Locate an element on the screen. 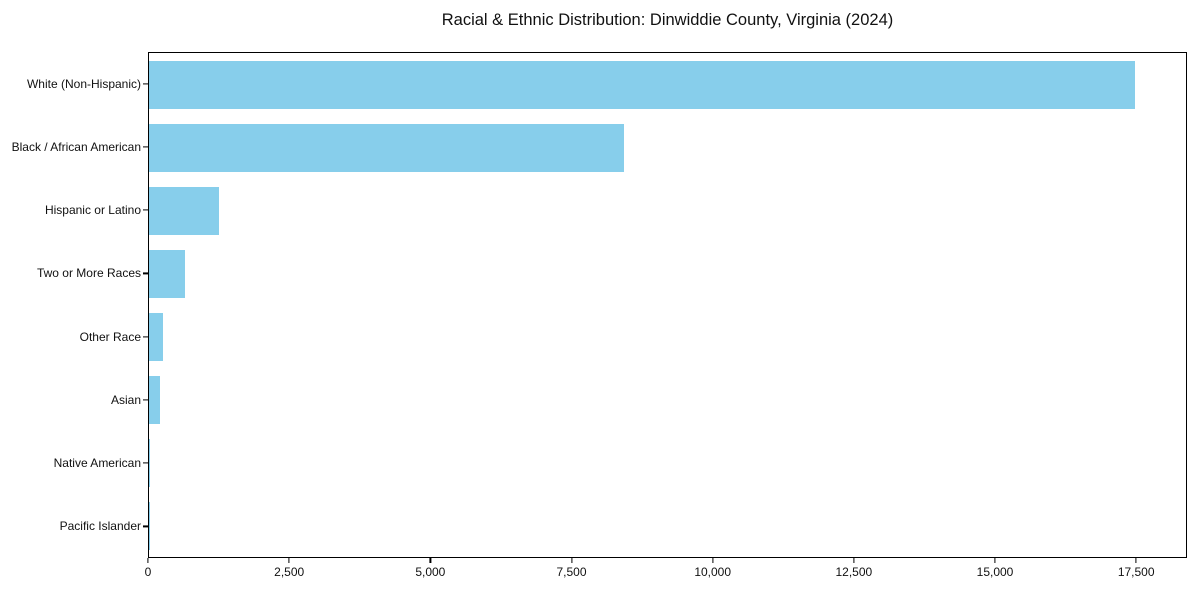 This screenshot has height=600, width=1200. y-tick-label: Asian is located at coordinates (125, 399).